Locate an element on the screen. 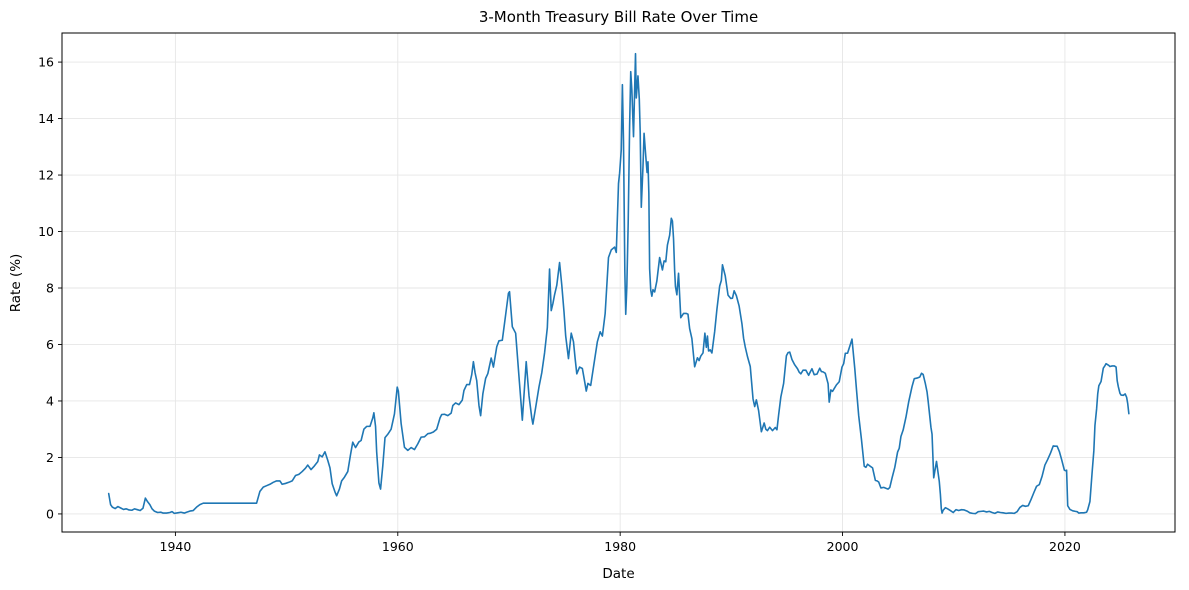 The image size is (1189, 590). x-tick-label: 2000 is located at coordinates (843, 546).